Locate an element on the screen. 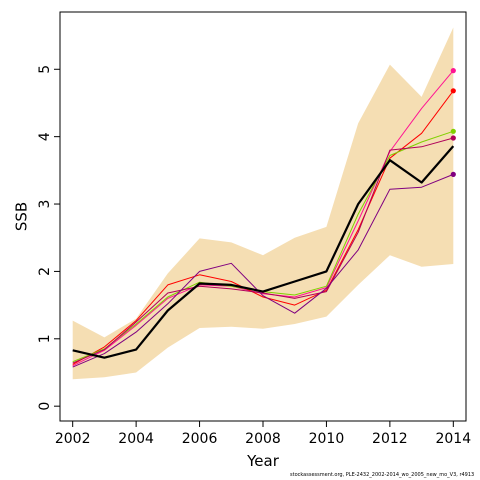 The image size is (480, 480). x-tick-label: 2008 is located at coordinates (263, 439).